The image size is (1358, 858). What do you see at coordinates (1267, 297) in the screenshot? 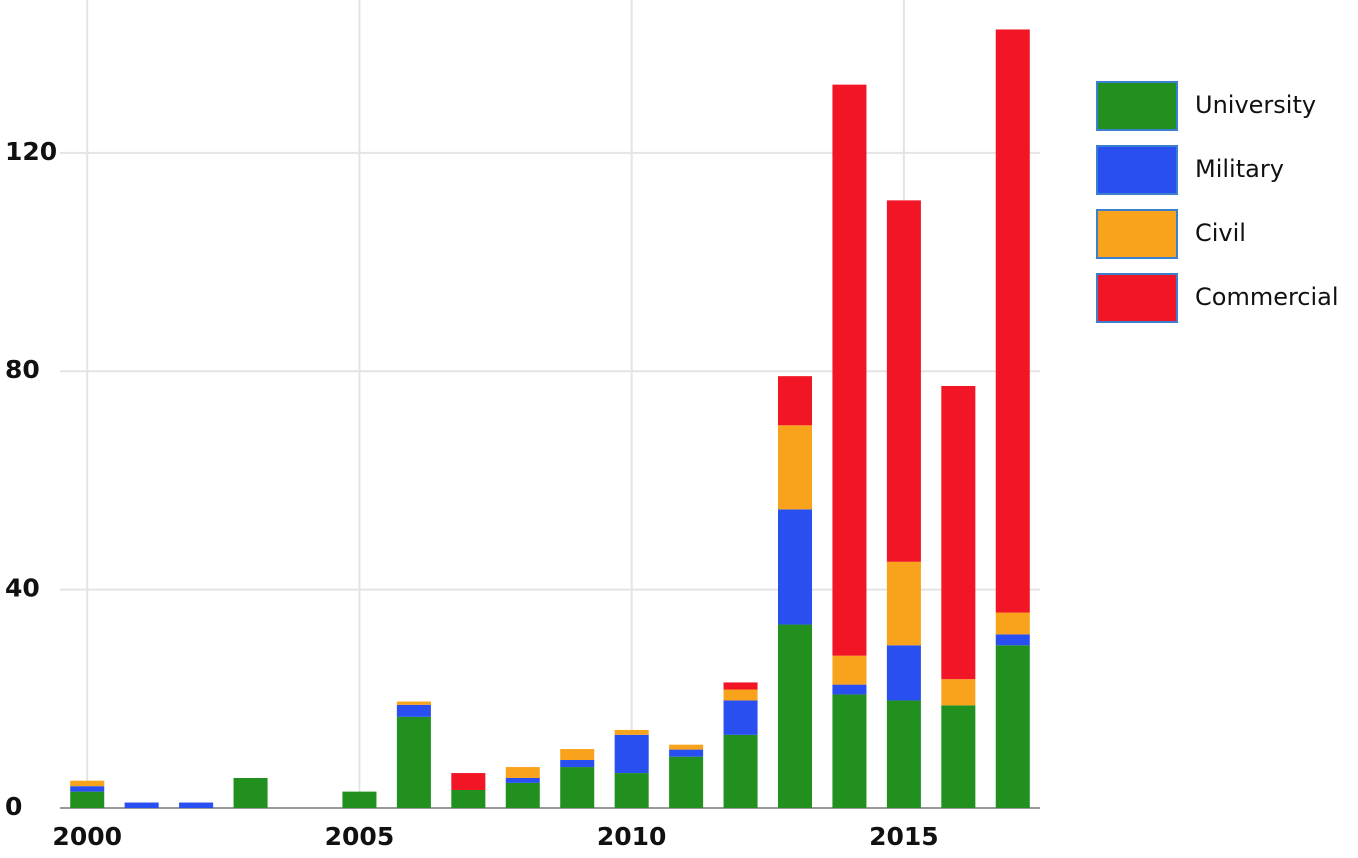
I see `legend-label: Commercial` at bounding box center [1267, 297].